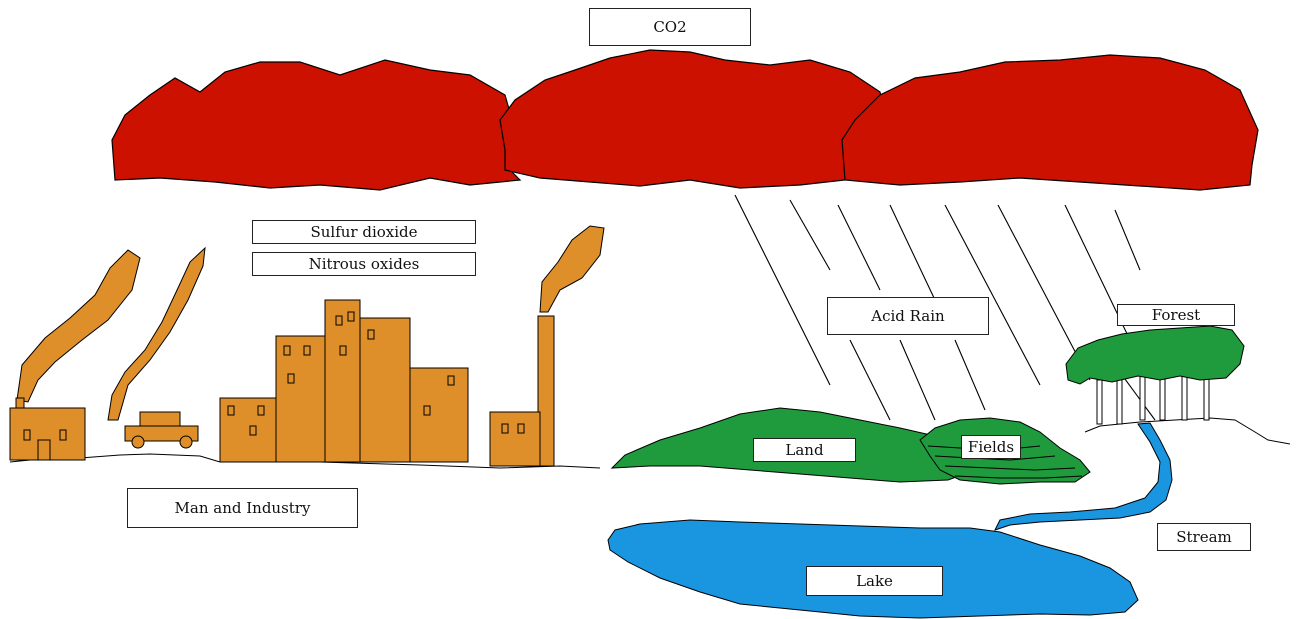  What do you see at coordinates (1083, 476) in the screenshot?
I see `stream` at bounding box center [1083, 476].